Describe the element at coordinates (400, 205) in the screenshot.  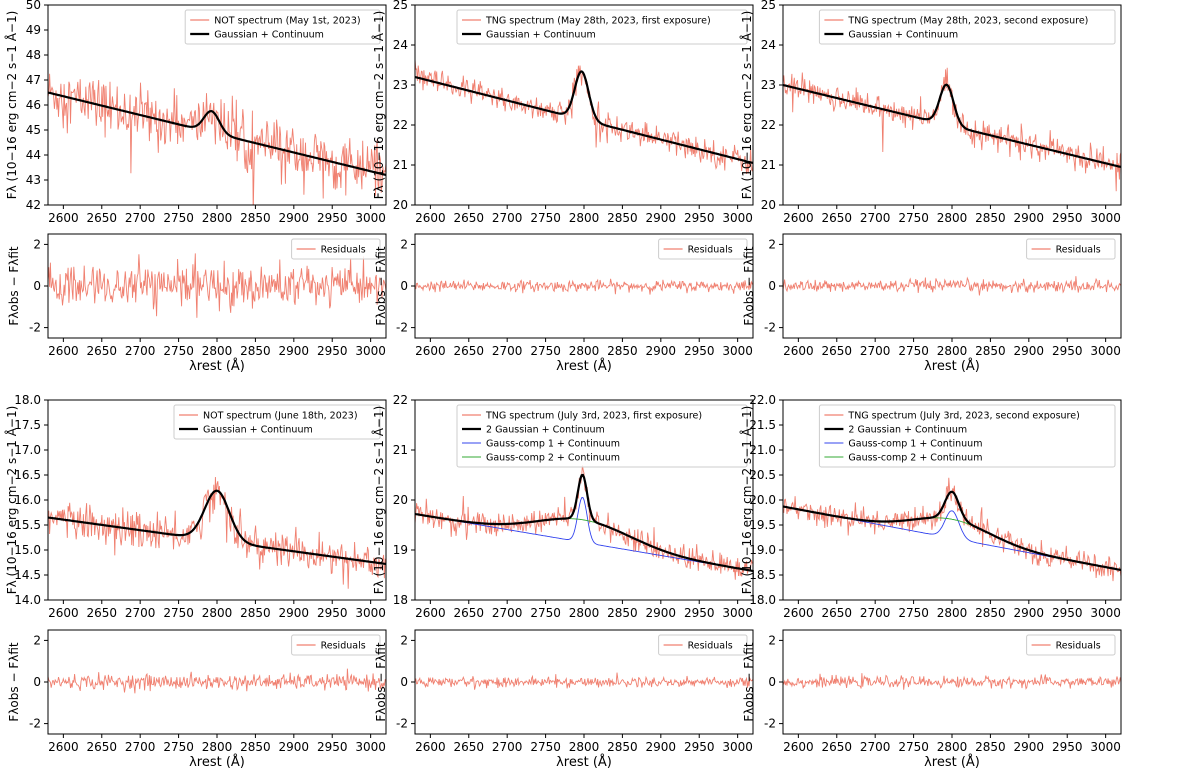
I see `panel2-main-ytick-label: 20` at that location.